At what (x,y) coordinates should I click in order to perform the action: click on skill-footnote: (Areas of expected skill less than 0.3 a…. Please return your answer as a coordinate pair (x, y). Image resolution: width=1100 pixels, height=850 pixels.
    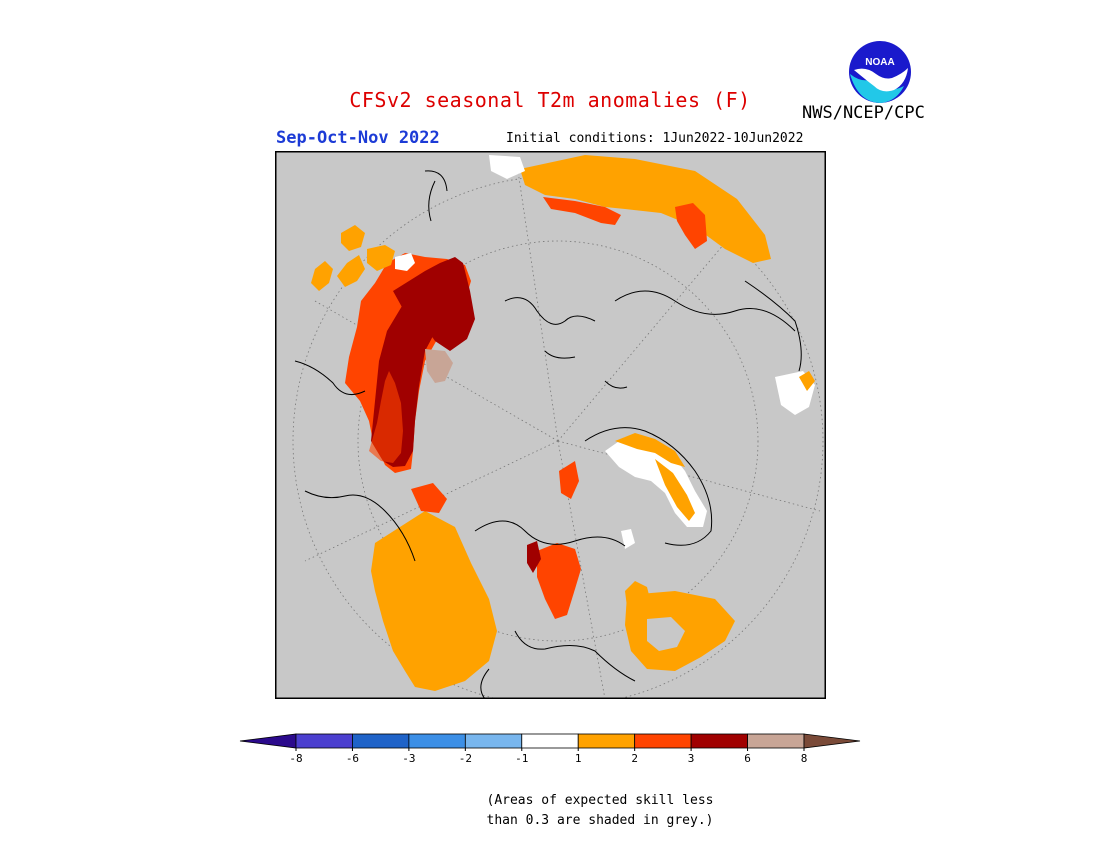
    Looking at the image, I should click on (600, 811).